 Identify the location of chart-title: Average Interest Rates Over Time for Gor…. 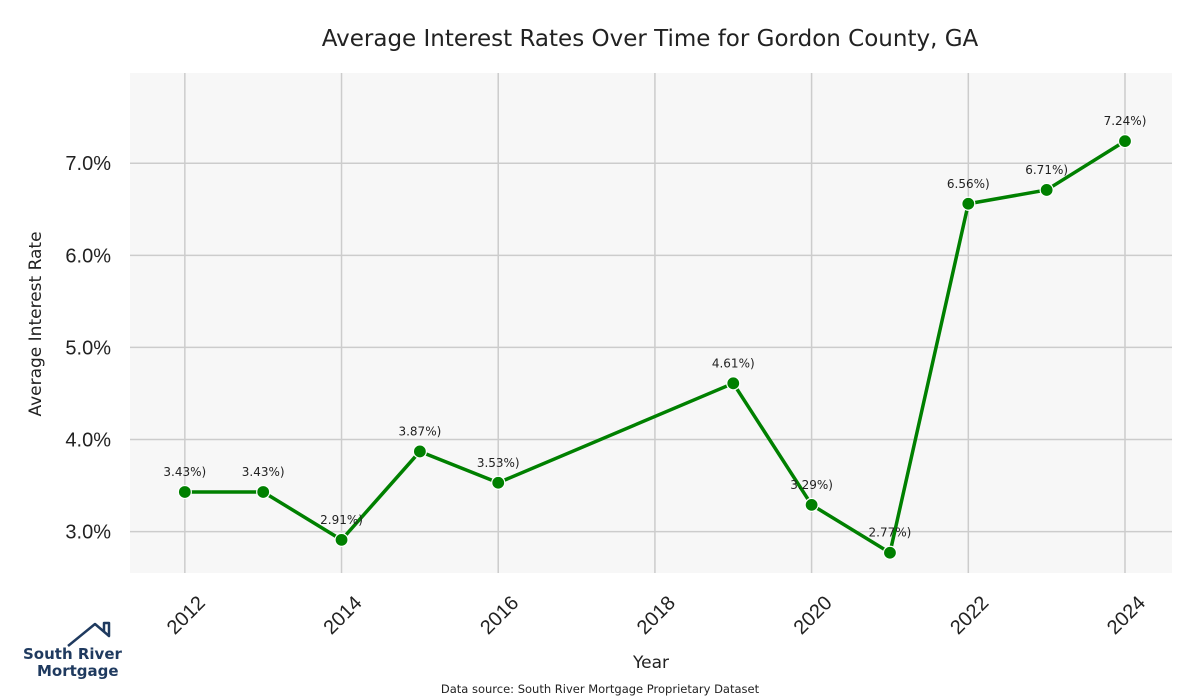
(650, 39).